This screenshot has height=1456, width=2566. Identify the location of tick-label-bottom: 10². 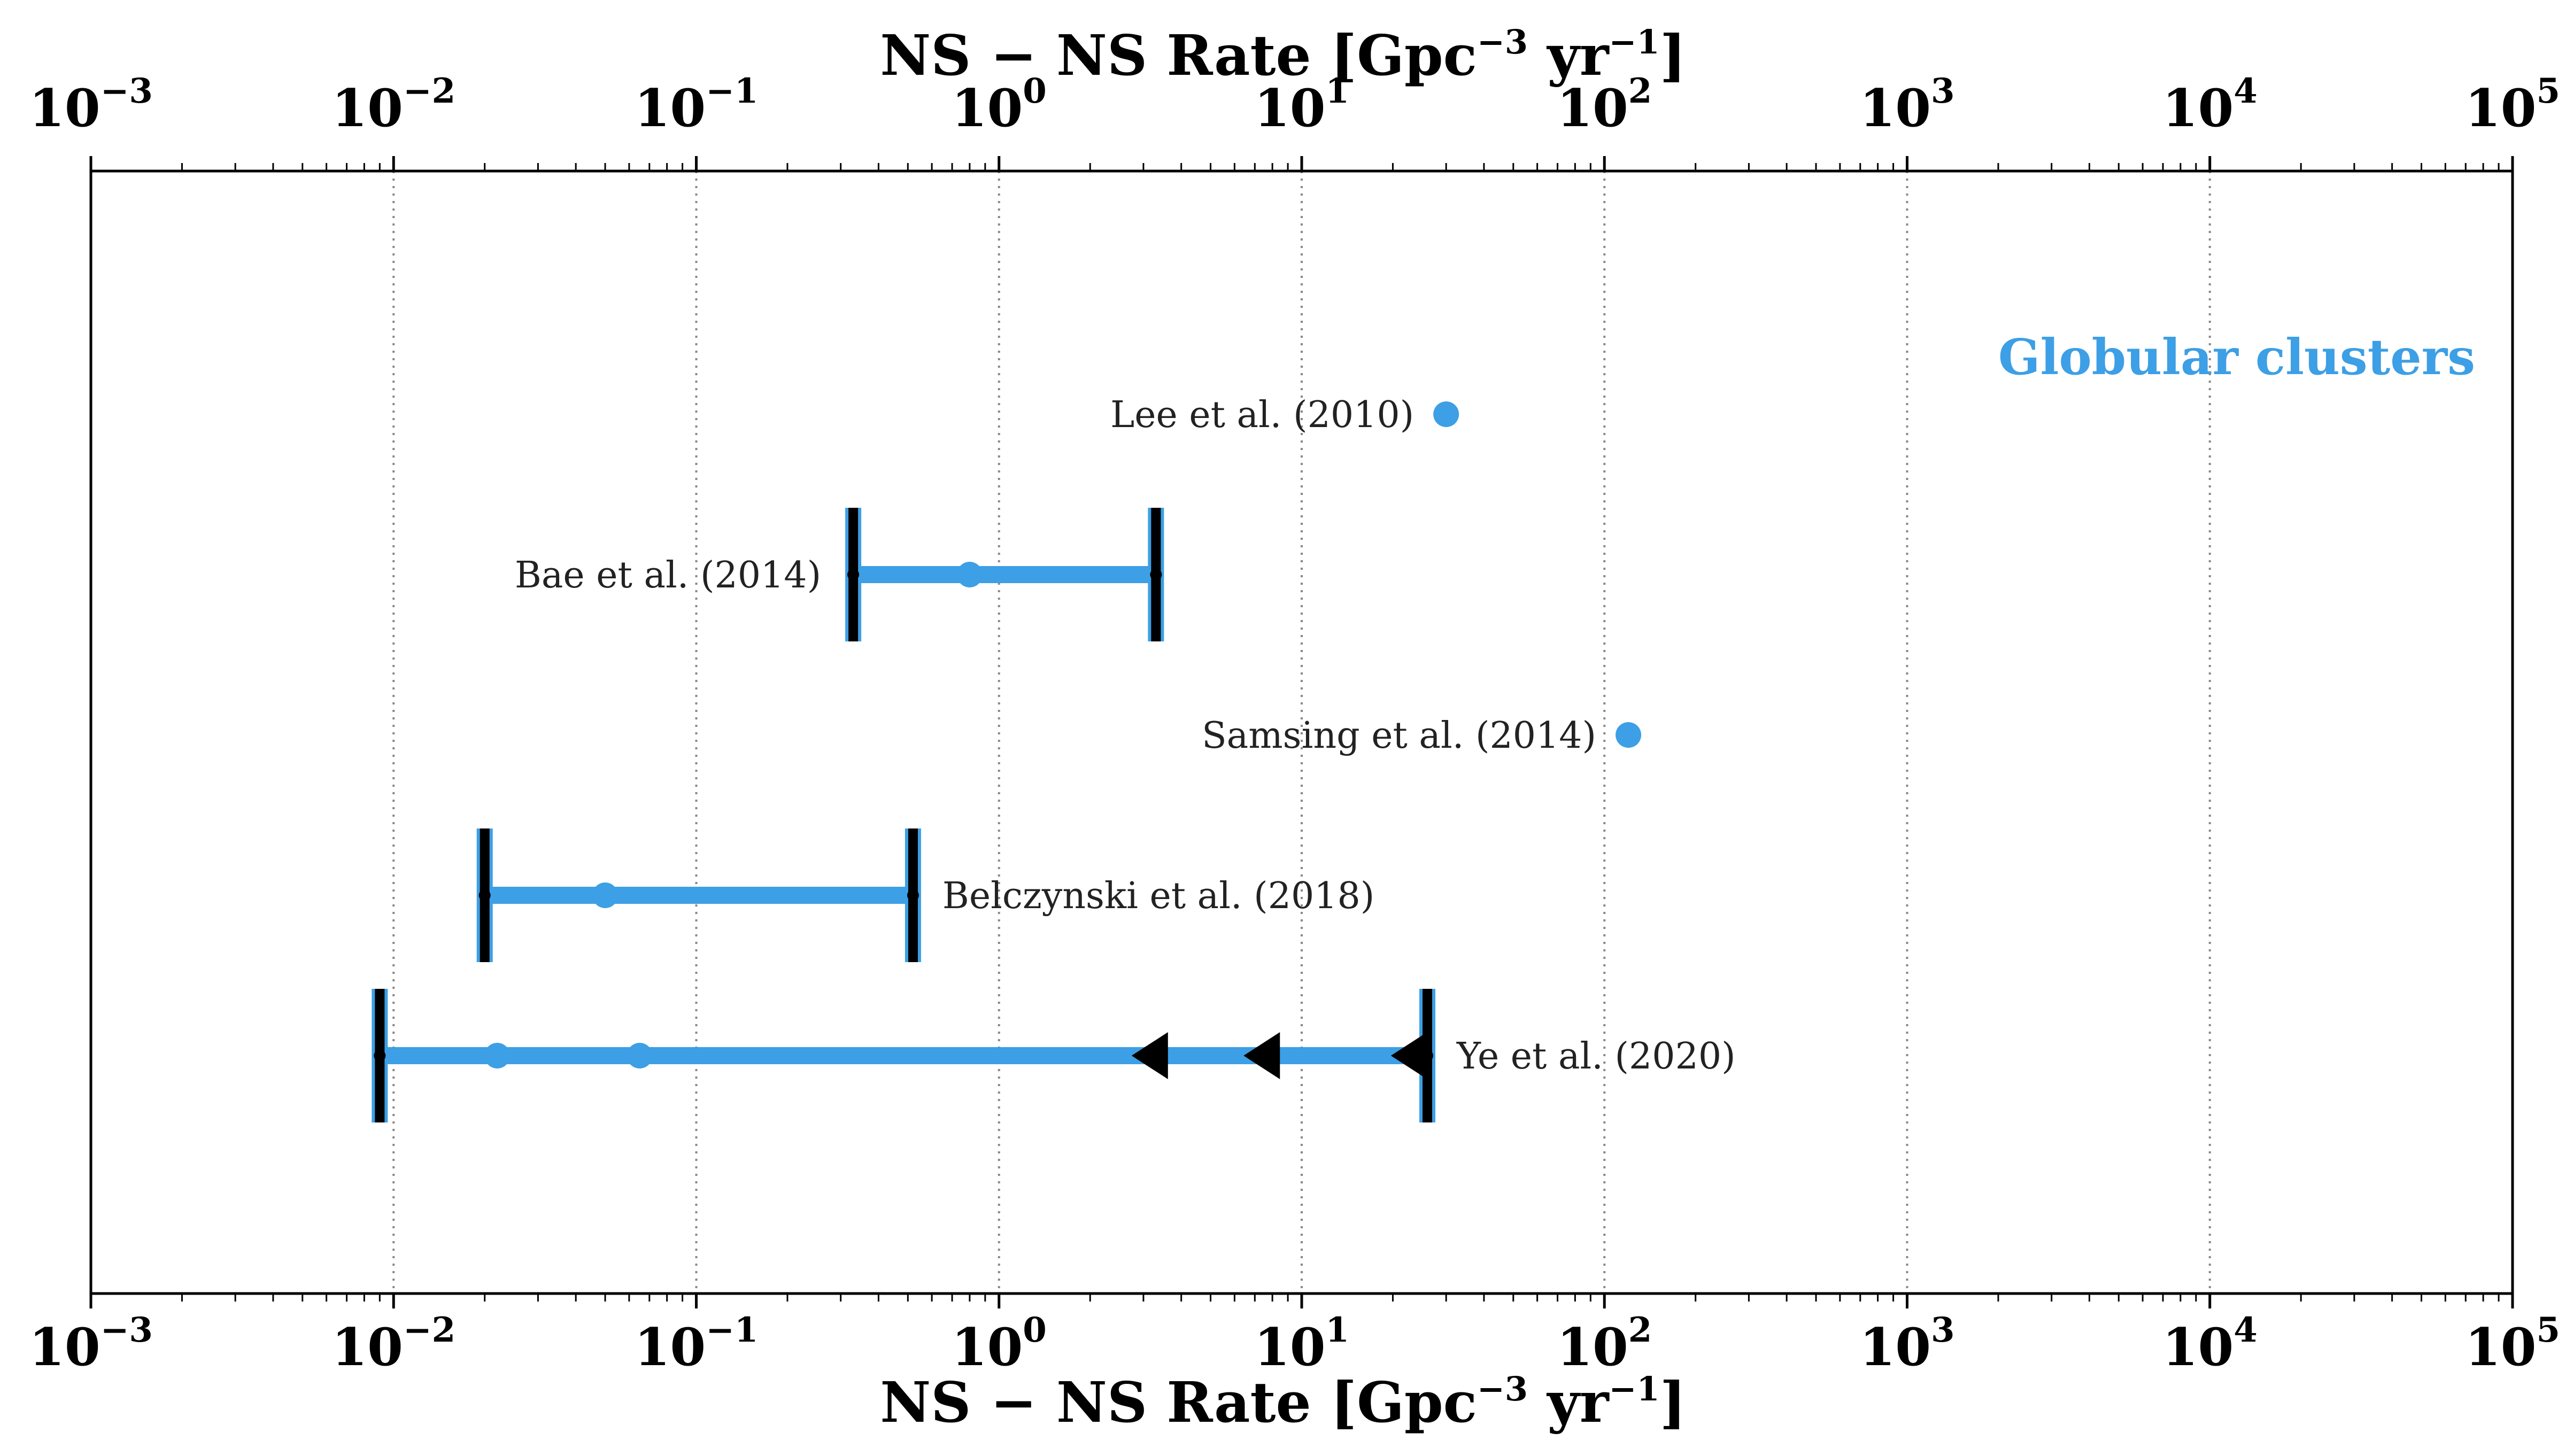
(1604, 1344).